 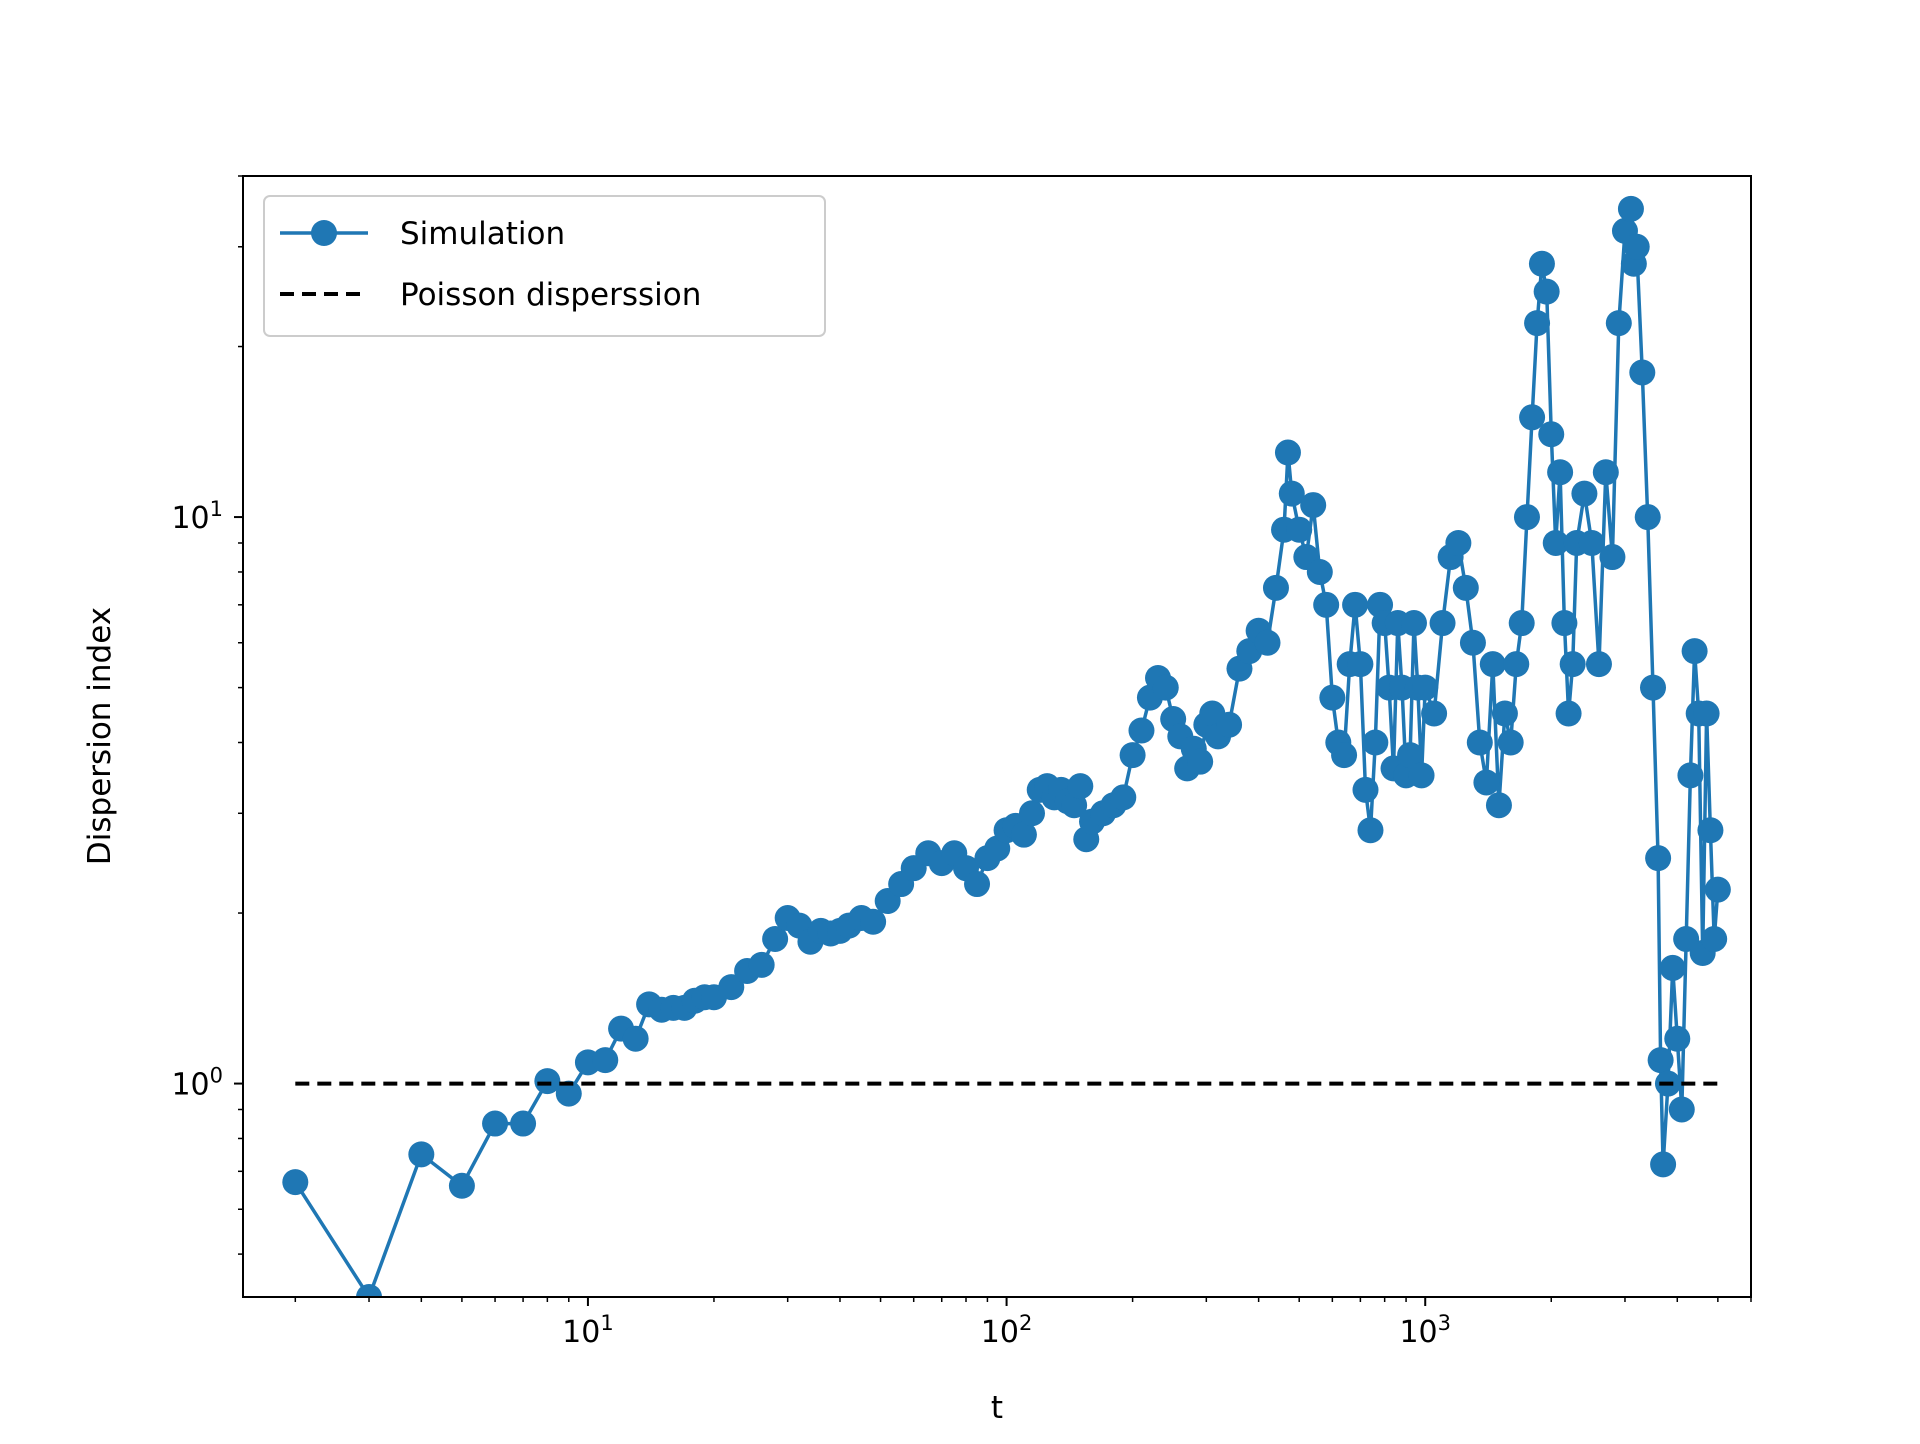 I want to click on legend-simulation-label: Simulation, so click(x=482, y=234).